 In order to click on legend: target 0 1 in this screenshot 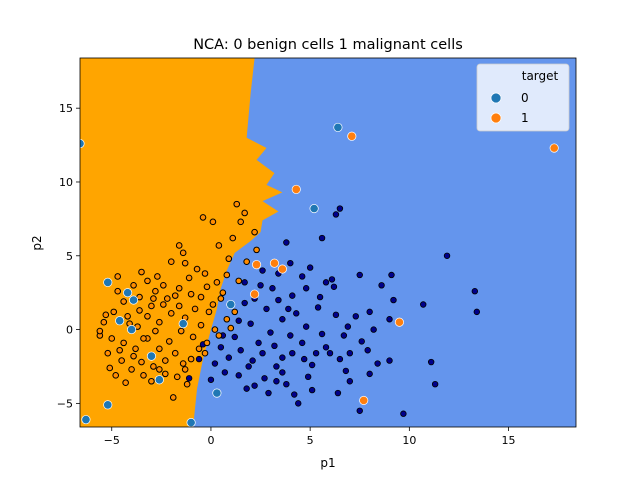, I will do `click(523, 97)`.